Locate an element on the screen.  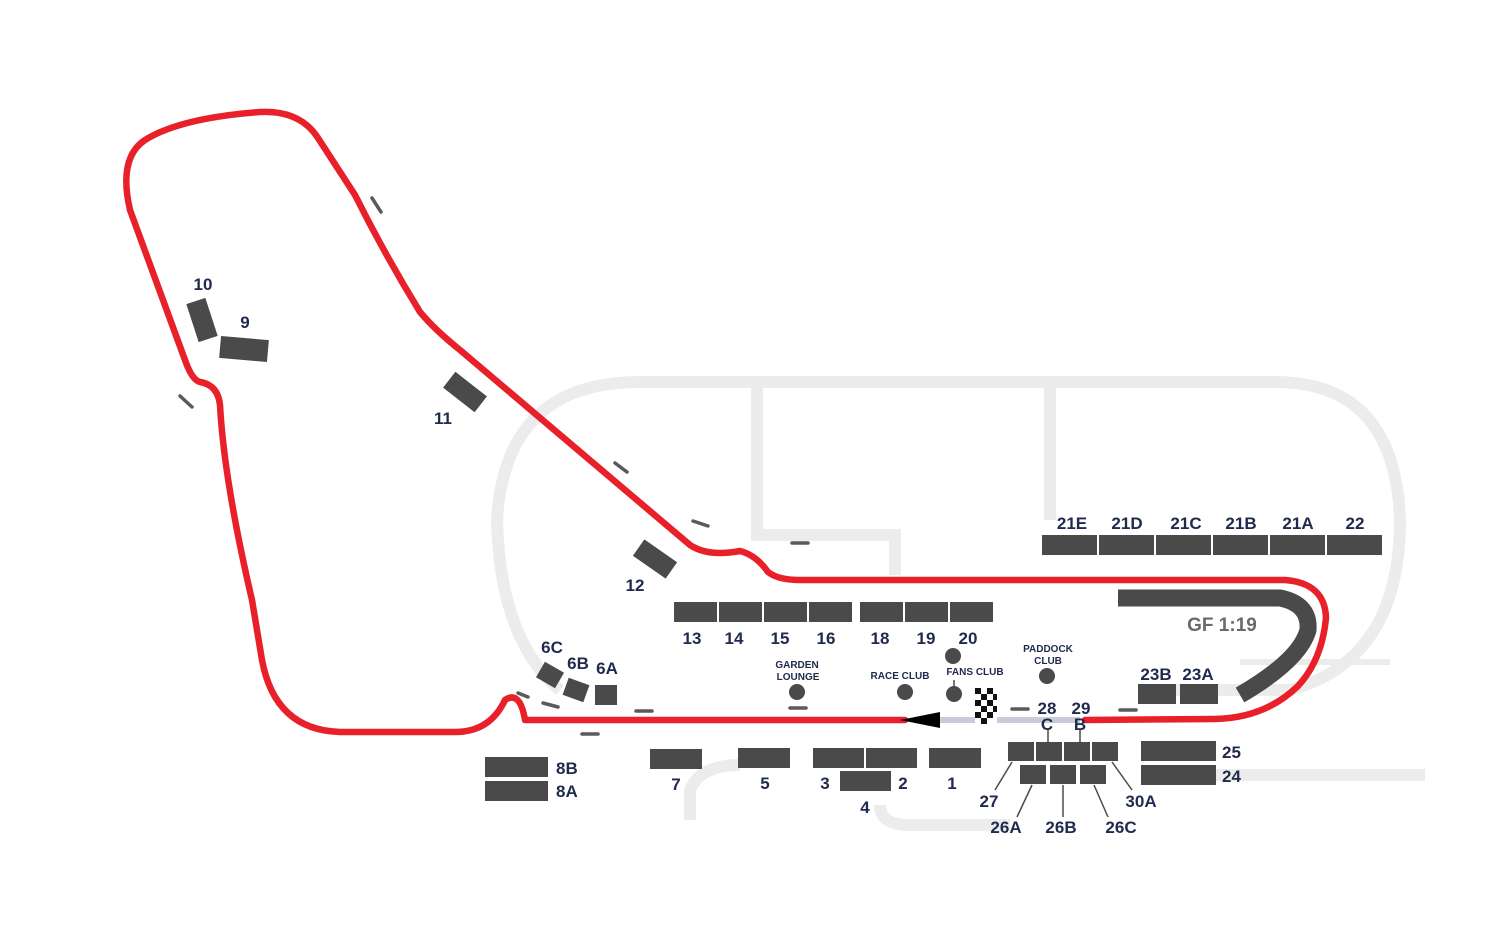
label-8b: 8B is located at coordinates (567, 768).